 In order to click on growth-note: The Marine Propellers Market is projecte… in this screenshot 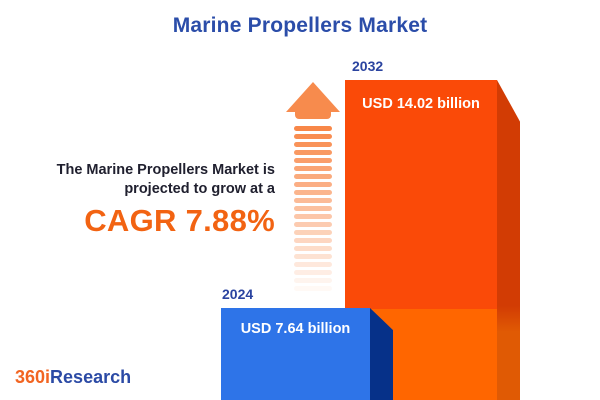, I will do `click(147, 200)`.